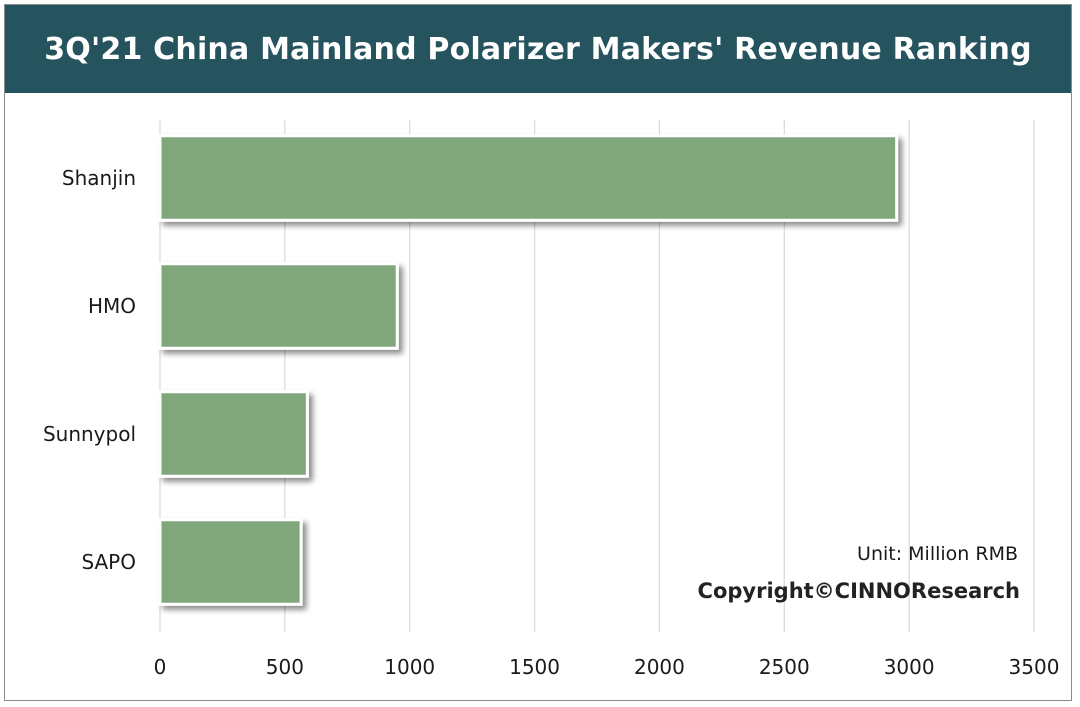  Describe the element at coordinates (1034, 667) in the screenshot. I see `x-tick-label: 3500` at that location.